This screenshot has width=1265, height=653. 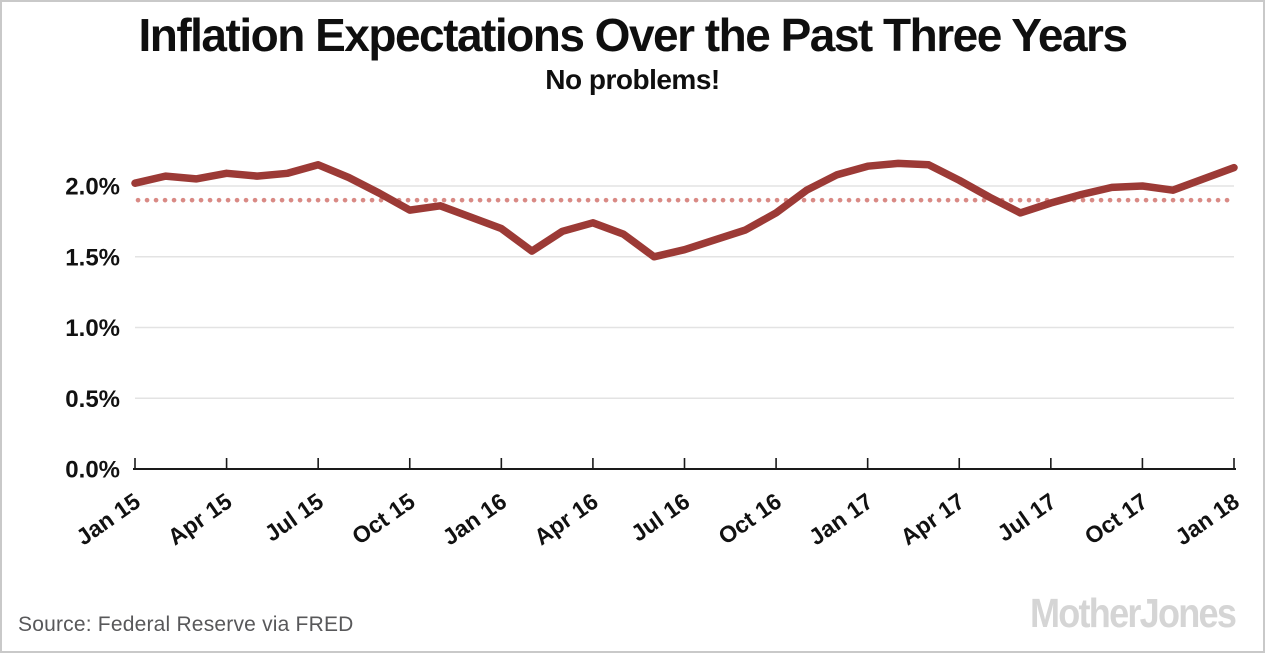 I want to click on motherjones-logo: MotherJones, so click(x=1133, y=613).